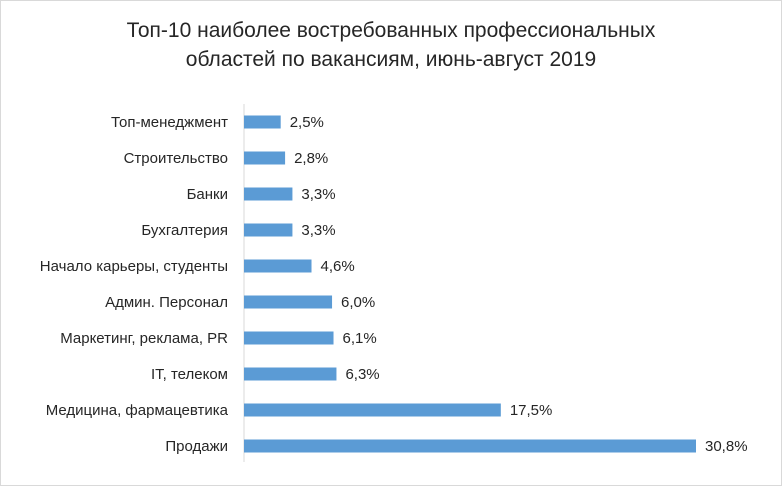 The width and height of the screenshot is (782, 486). What do you see at coordinates (531, 410) in the screenshot?
I see `data-label: 17,5%` at bounding box center [531, 410].